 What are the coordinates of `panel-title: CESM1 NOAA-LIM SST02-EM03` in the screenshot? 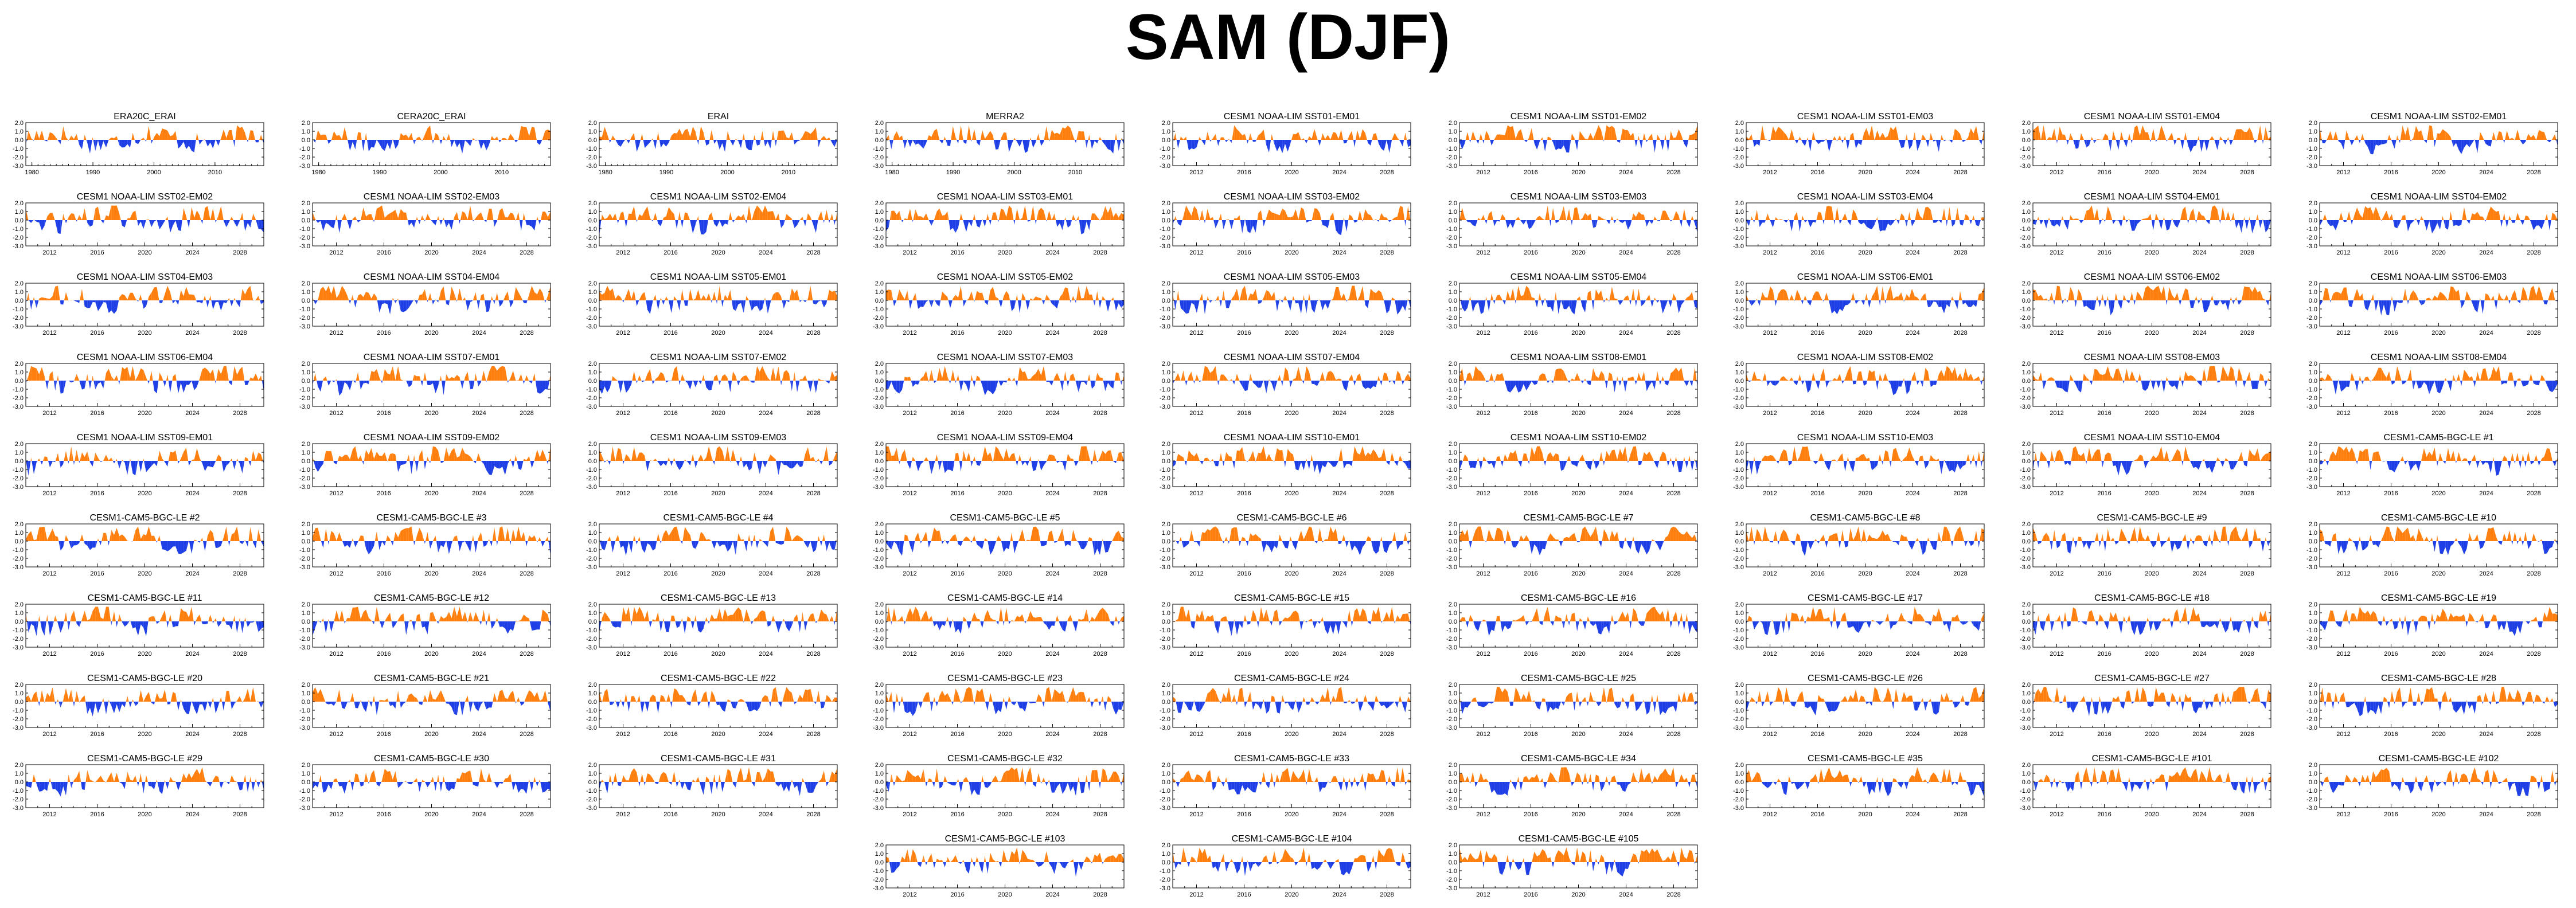 It's located at (432, 197).